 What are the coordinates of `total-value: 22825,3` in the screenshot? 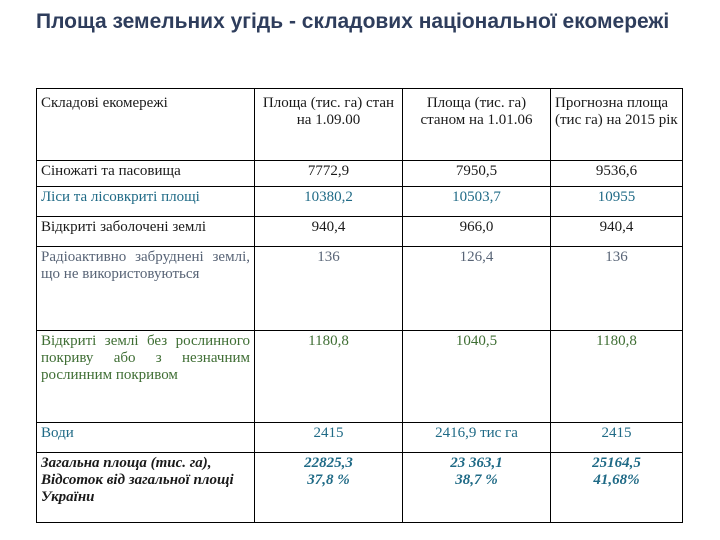 It's located at (328, 463).